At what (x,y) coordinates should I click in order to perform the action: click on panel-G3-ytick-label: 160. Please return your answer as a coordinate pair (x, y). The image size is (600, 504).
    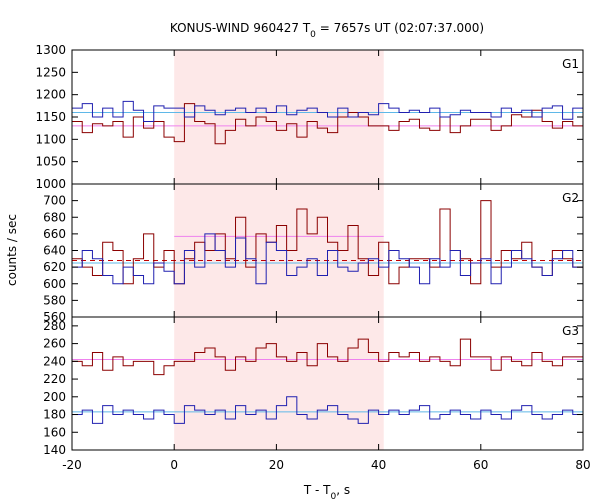
    Looking at the image, I should click on (54, 432).